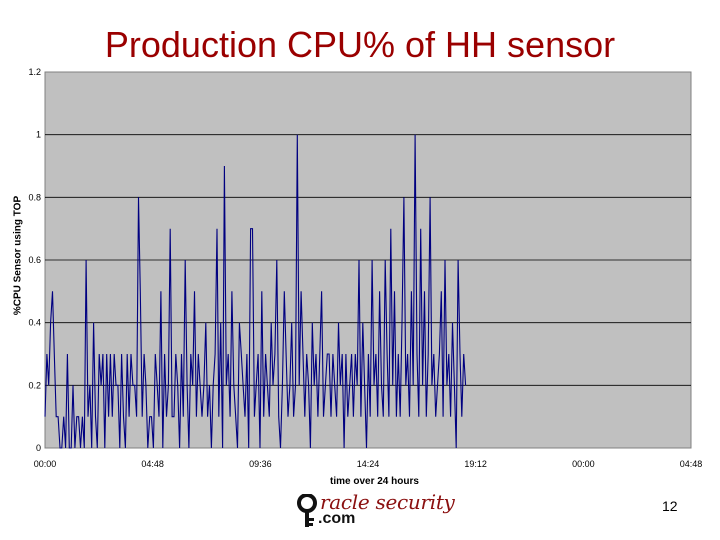 The width and height of the screenshot is (720, 540). What do you see at coordinates (34, 197) in the screenshot?
I see `y-tick-label: 0.8` at bounding box center [34, 197].